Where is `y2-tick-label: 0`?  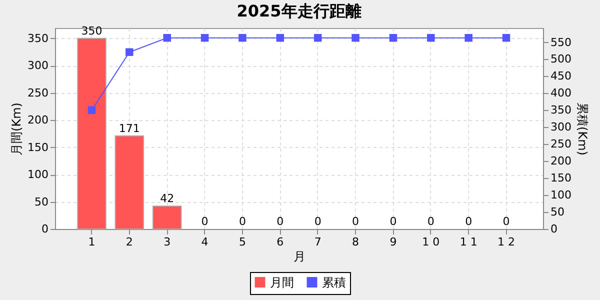 y2-tick-label: 0 is located at coordinates (554, 229).